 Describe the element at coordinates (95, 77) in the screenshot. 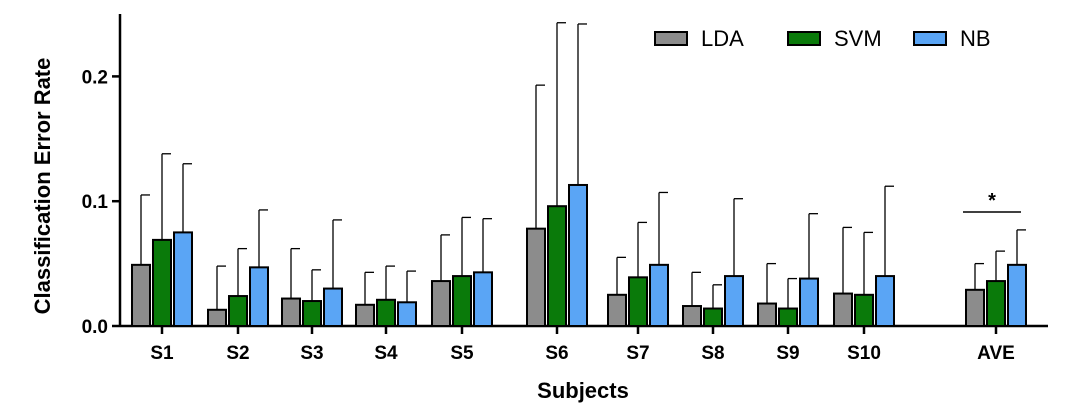

I see `y-tick-label: 0.2` at that location.